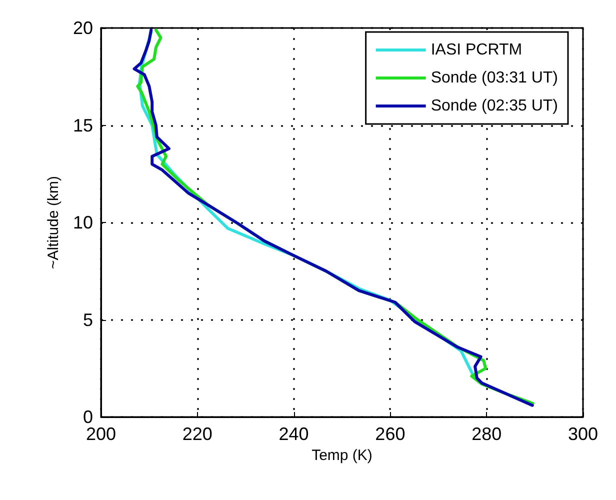  What do you see at coordinates (487, 434) in the screenshot?
I see `x-tick-label: 280` at bounding box center [487, 434].